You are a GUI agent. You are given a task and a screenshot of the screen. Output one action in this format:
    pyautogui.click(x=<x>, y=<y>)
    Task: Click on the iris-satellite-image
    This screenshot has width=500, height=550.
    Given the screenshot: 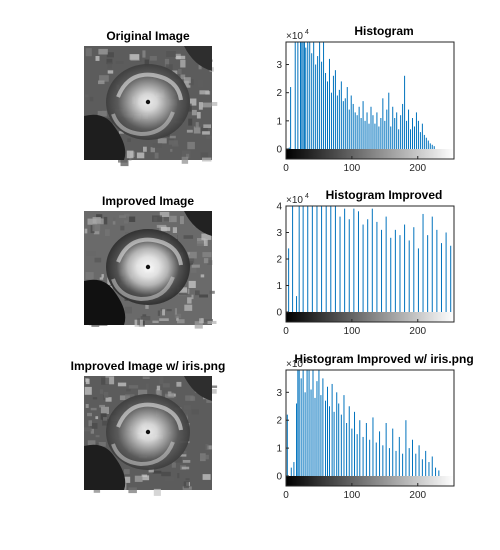 What is the action you would take?
    pyautogui.click(x=151, y=436)
    